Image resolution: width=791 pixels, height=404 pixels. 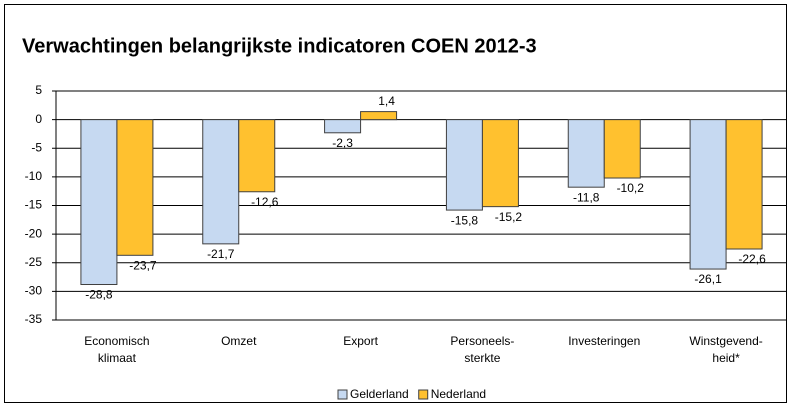 I want to click on x-tick-label-line: Personeels-, so click(x=482, y=341).